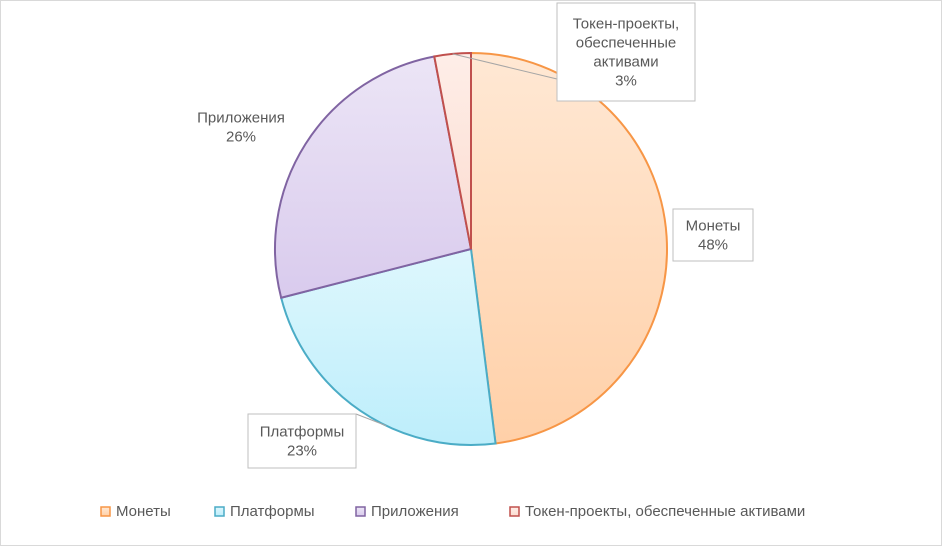  Describe the element at coordinates (626, 24) in the screenshot. I see `data-label-line: Токен-проекты,` at that location.